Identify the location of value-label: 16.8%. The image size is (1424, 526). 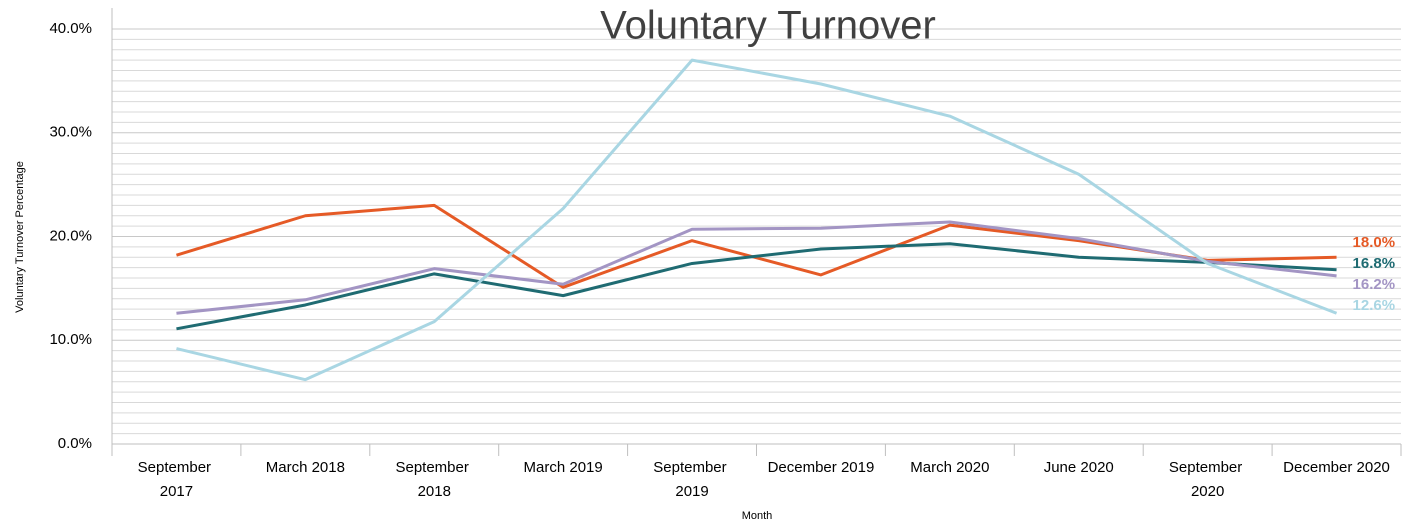
(1374, 263).